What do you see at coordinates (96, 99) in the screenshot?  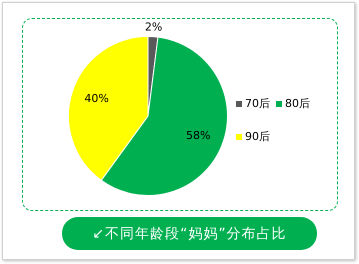 I see `data-label: 40%` at bounding box center [96, 99].